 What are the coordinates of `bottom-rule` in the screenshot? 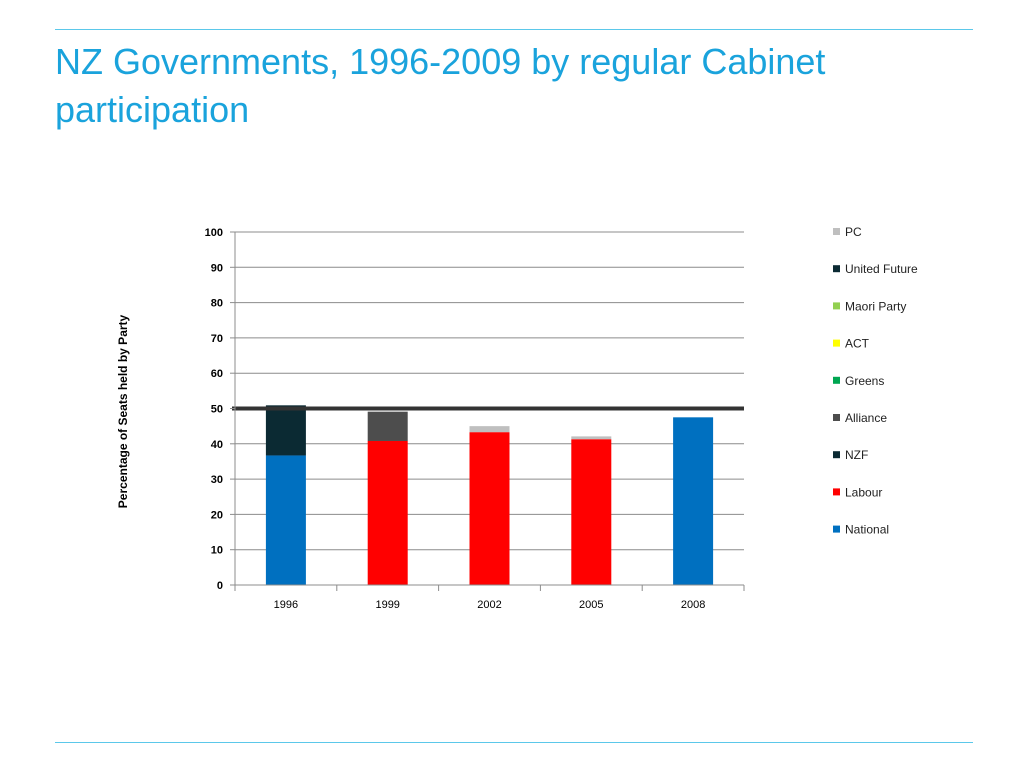 It's located at (514, 742).